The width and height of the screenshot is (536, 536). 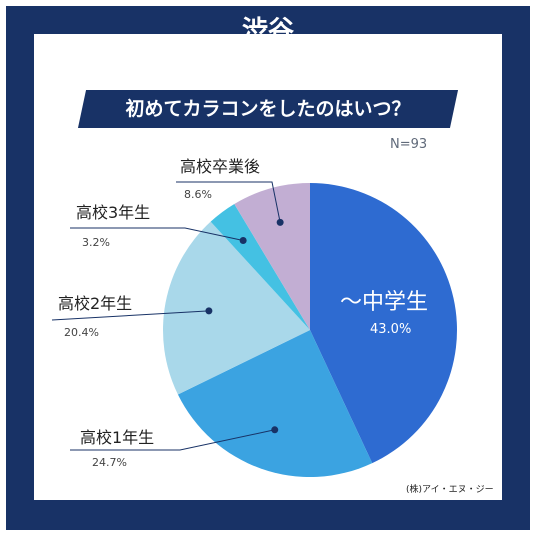 I want to click on value-after-graduation: 8.6%, so click(x=198, y=194).